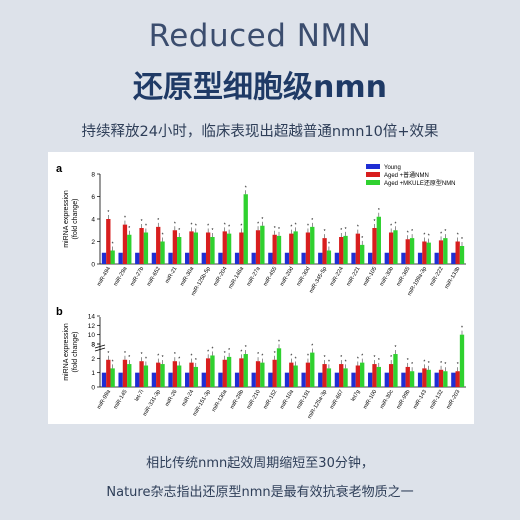  Describe the element at coordinates (121, 399) in the screenshot. I see `x-tick-label-b: miR-145` at that location.